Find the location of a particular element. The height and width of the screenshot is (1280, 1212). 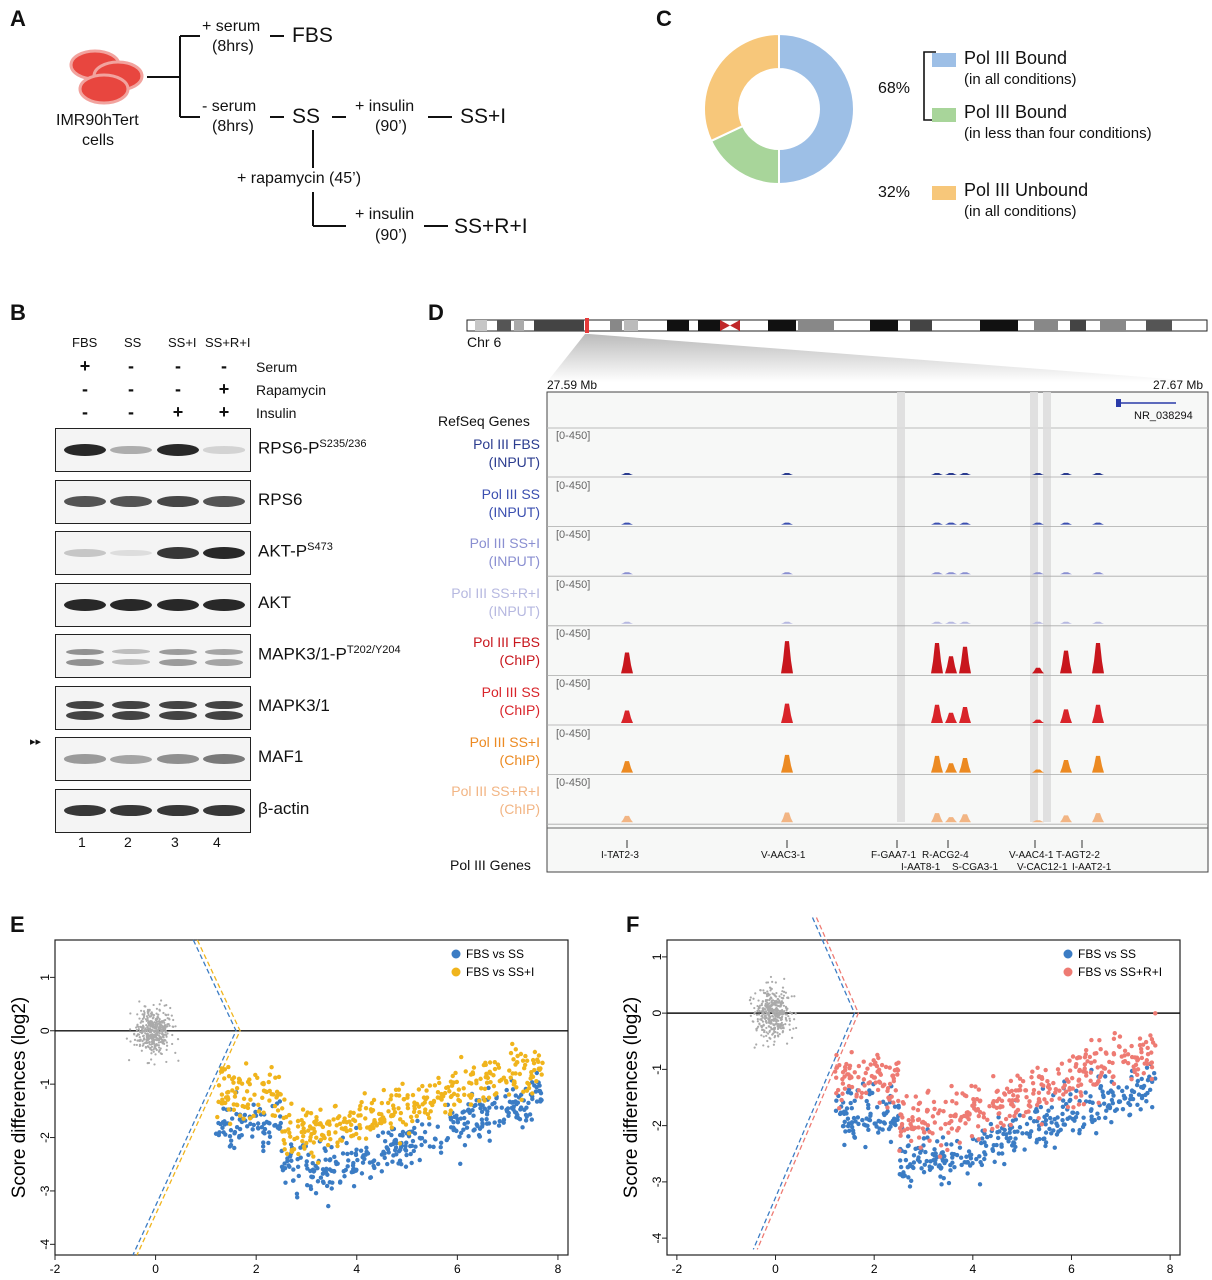

gene-label-top: R-ACG2-4 is located at coordinates (945, 855).